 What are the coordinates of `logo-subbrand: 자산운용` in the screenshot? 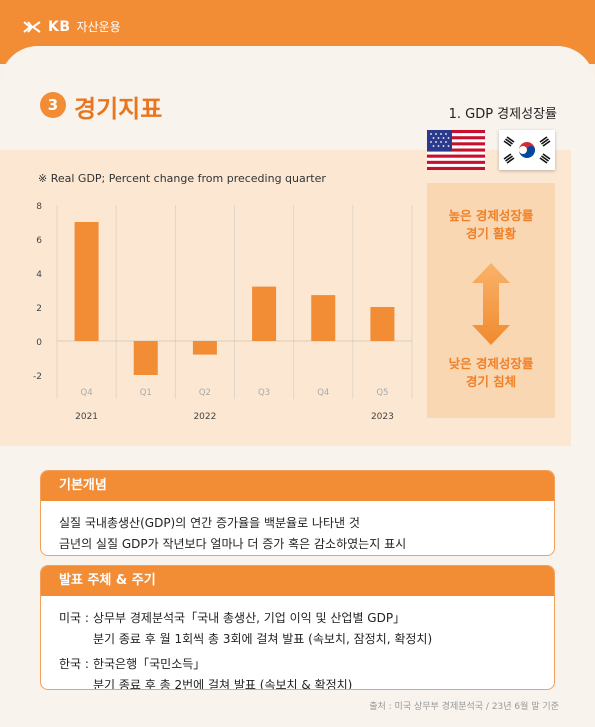 It's located at (98, 27).